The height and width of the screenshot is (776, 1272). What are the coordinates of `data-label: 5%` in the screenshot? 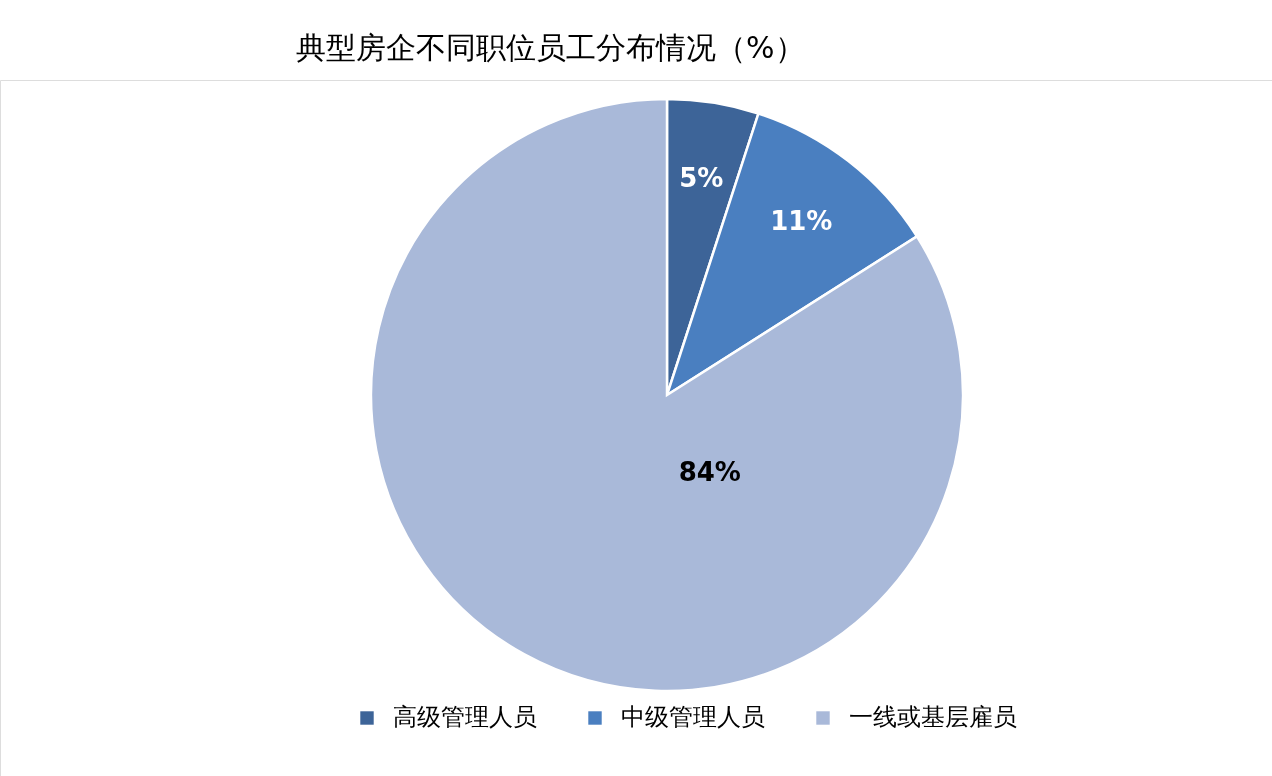 It's located at (701, 177).